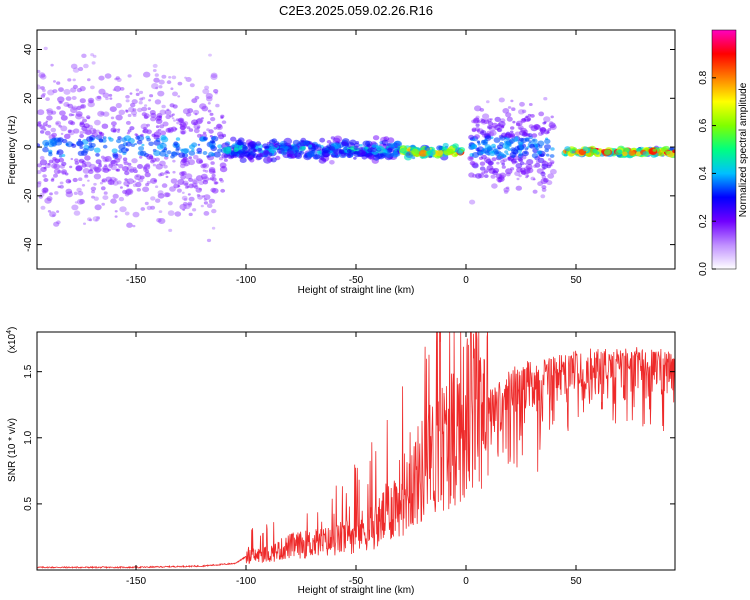 The image size is (750, 600). What do you see at coordinates (136, 280) in the screenshot?
I see `spectrogram-xtick-label: -150` at bounding box center [136, 280].